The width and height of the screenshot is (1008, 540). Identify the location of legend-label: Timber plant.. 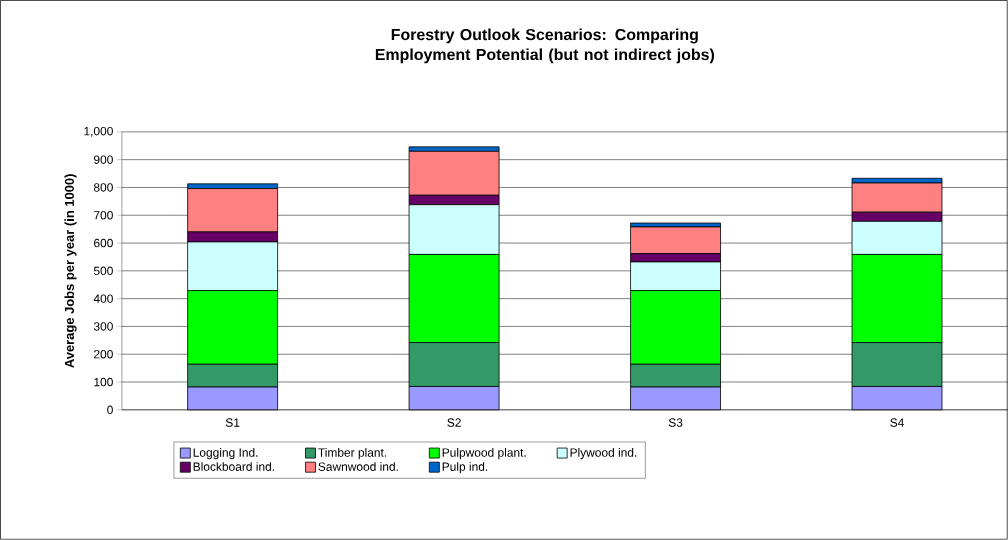
(352, 454).